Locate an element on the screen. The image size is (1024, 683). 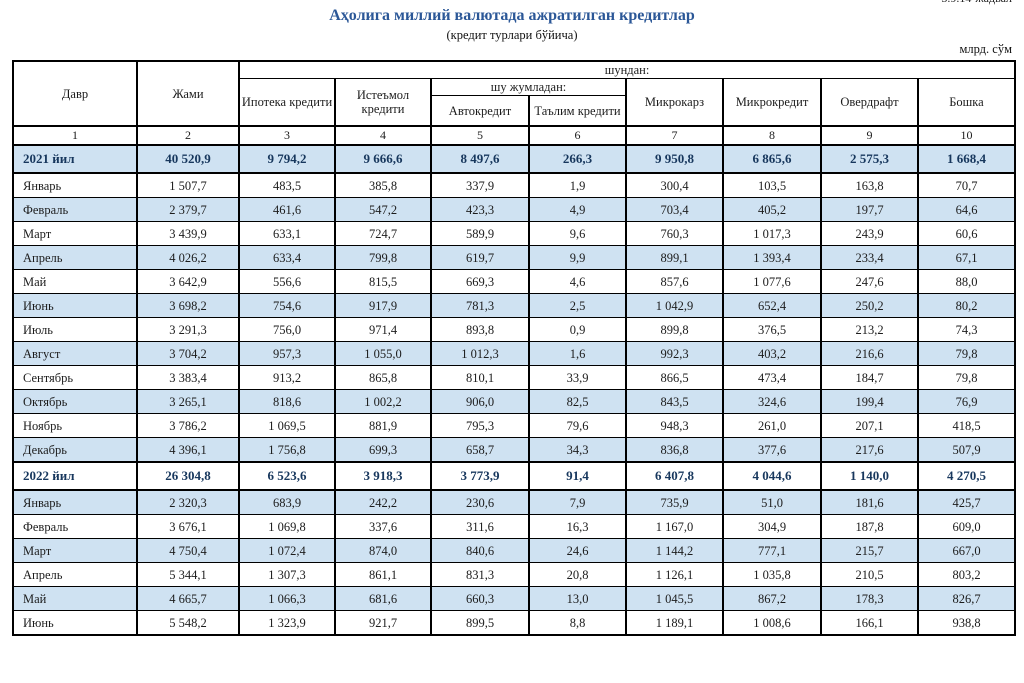
value-cell: 810,1 is located at coordinates (480, 377).